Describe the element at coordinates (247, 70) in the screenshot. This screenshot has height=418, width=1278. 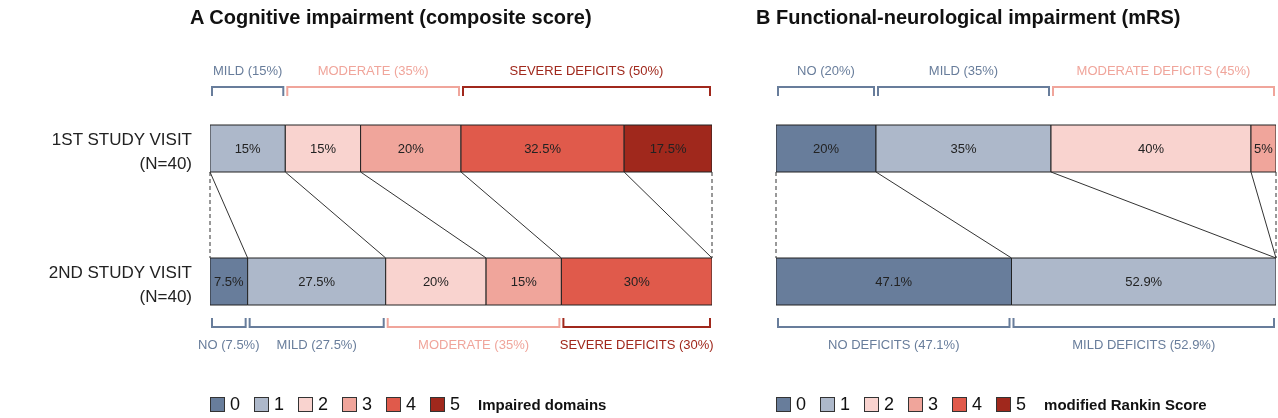
I see `text: MILD (15%)` at that location.